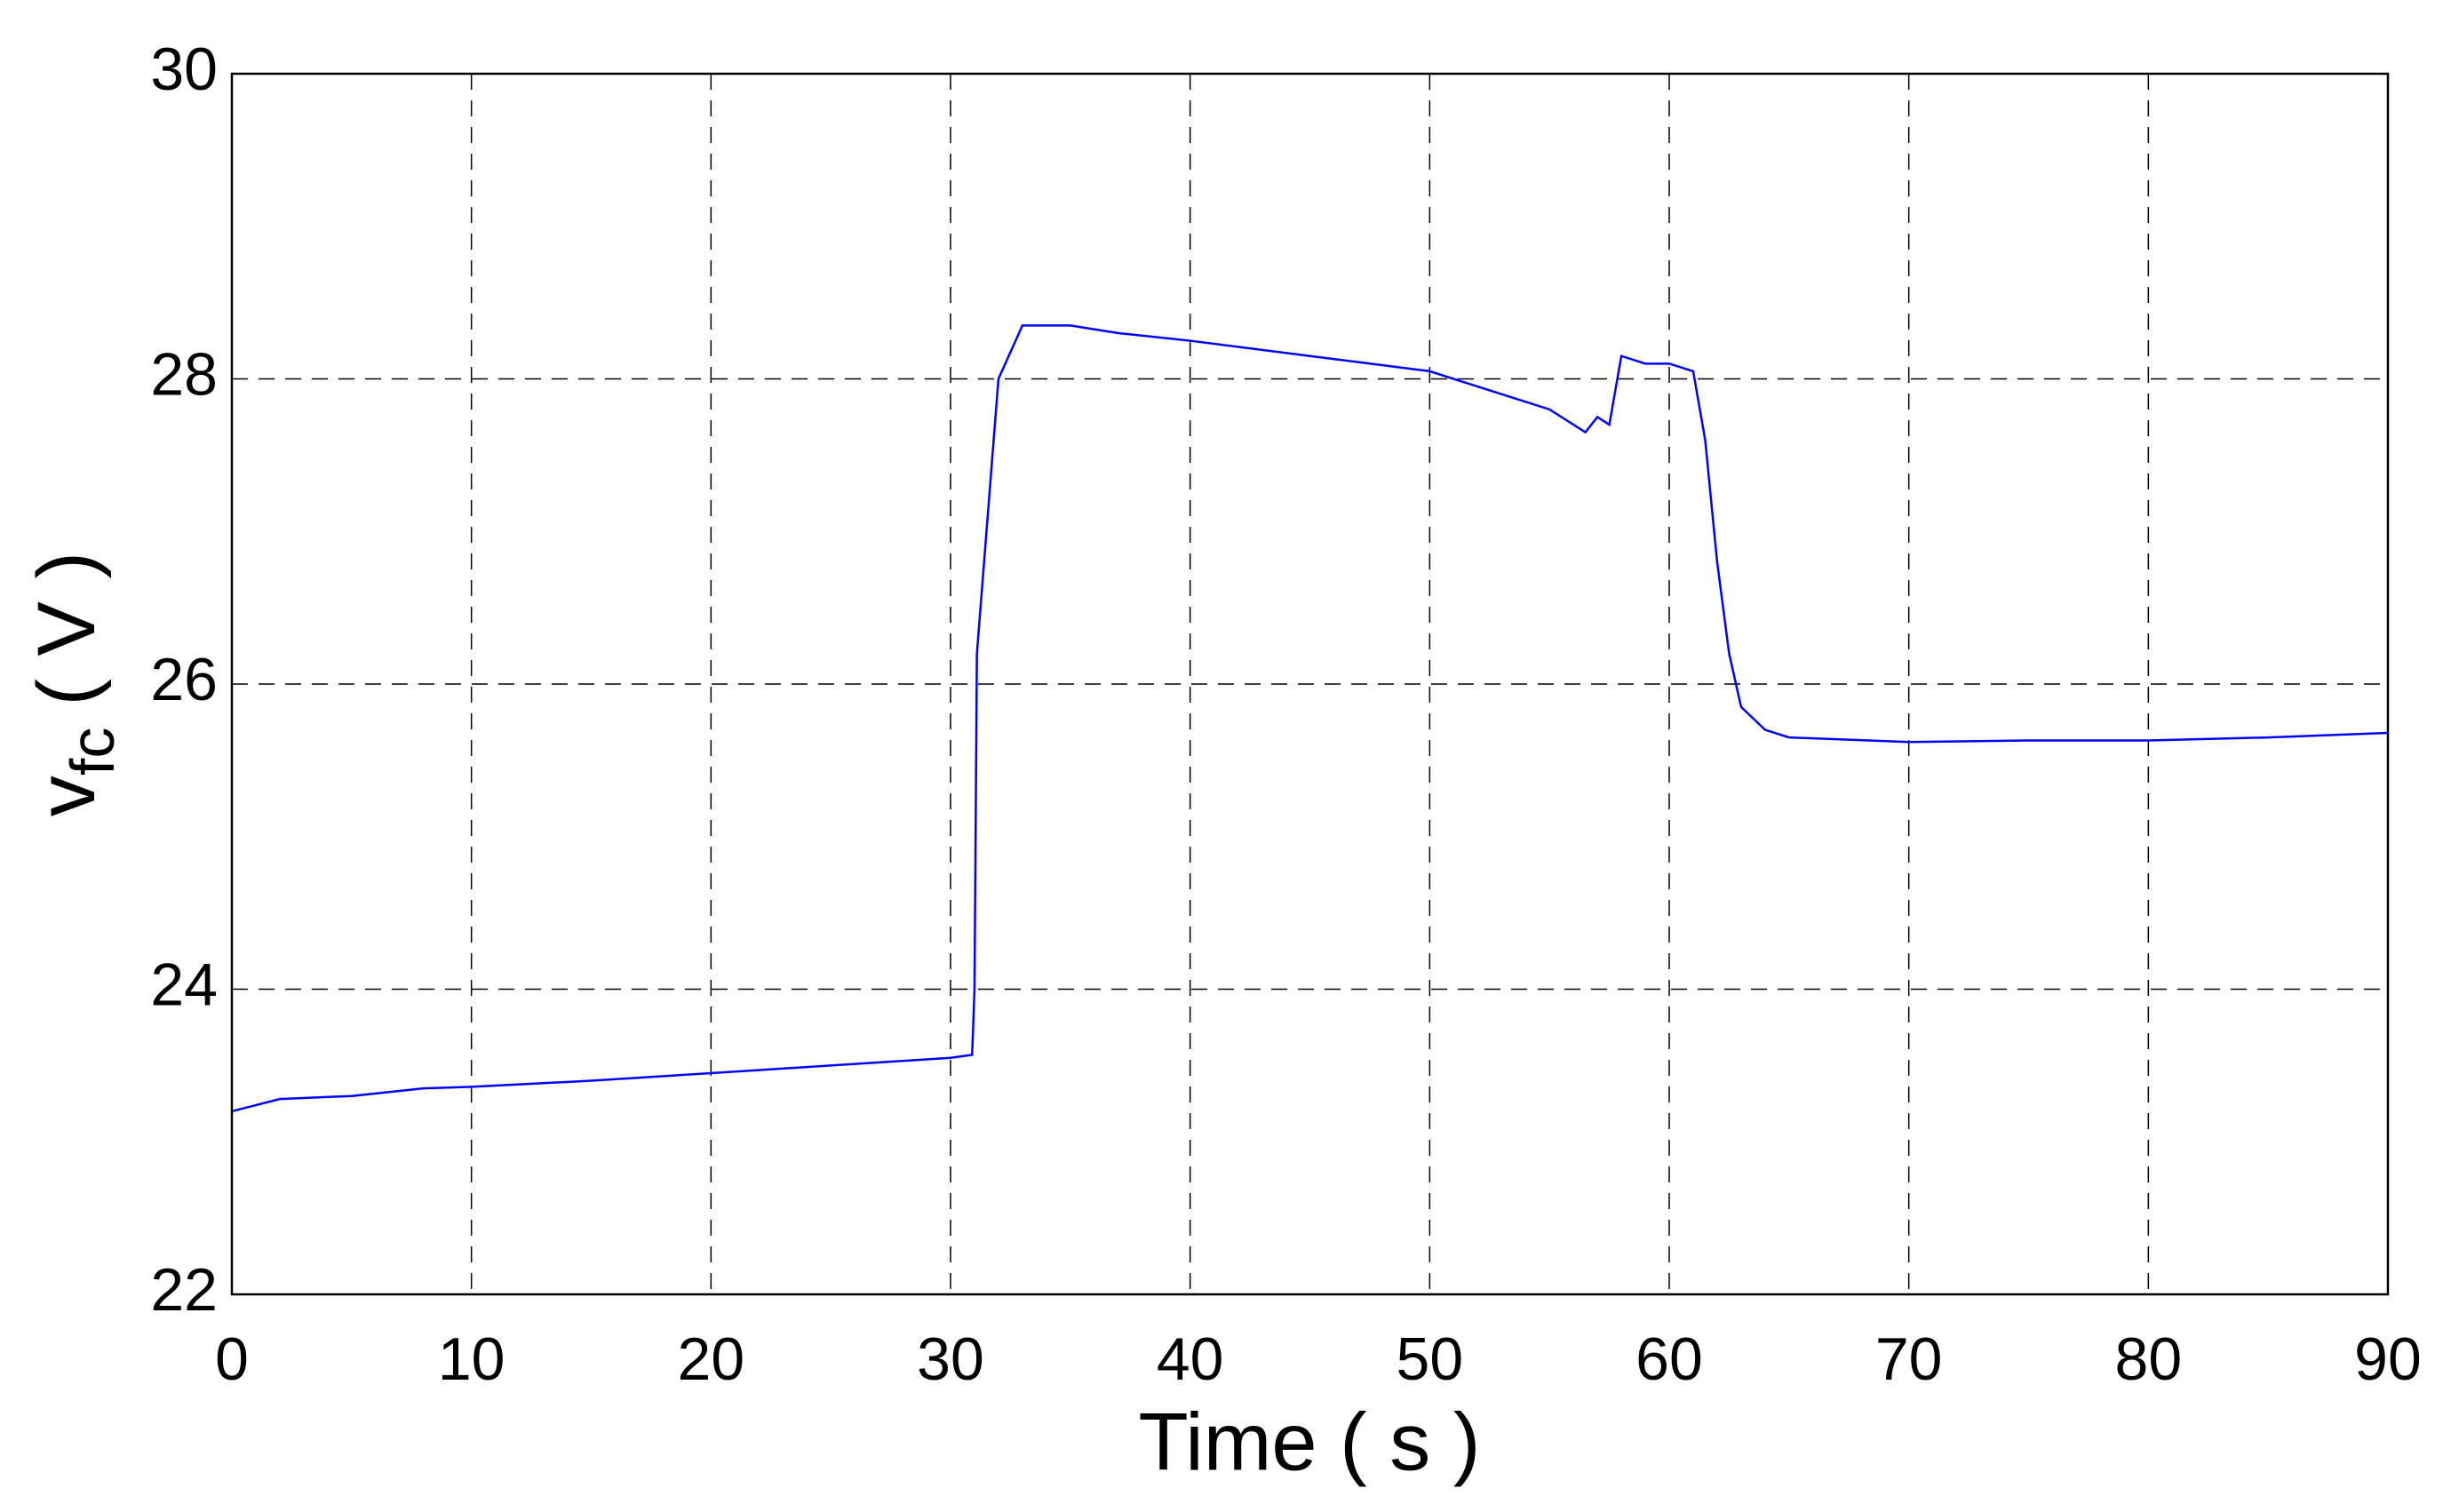 The width and height of the screenshot is (2443, 1512). Describe the element at coordinates (711, 1359) in the screenshot. I see `x-tick-label: 20` at that location.